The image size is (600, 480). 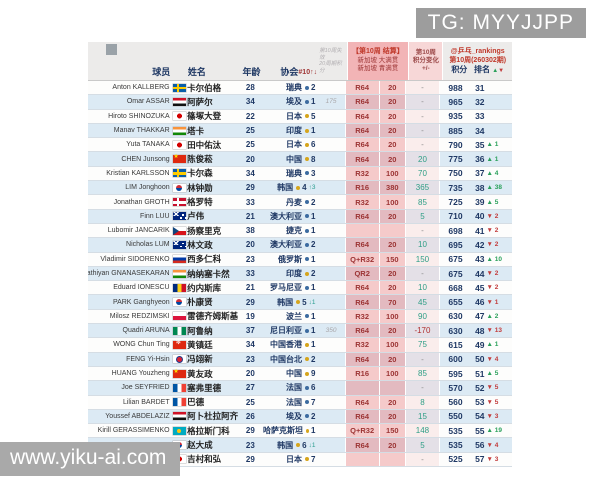 What do you see at coordinates (480, 430) in the screenshot?
I see `rank-number: 55` at bounding box center [480, 430].